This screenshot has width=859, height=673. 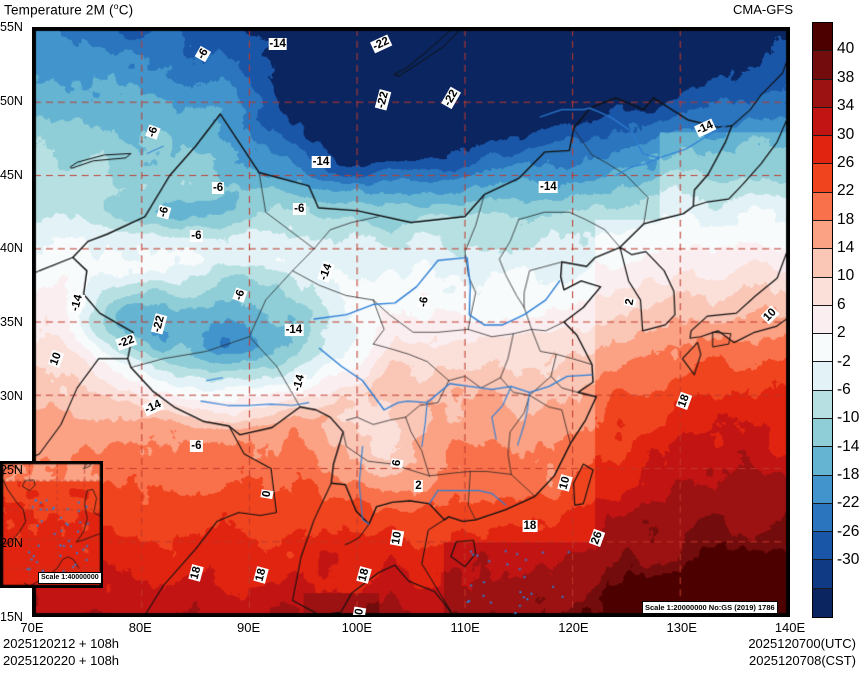 I want to click on contour-label: 6, so click(x=397, y=462).